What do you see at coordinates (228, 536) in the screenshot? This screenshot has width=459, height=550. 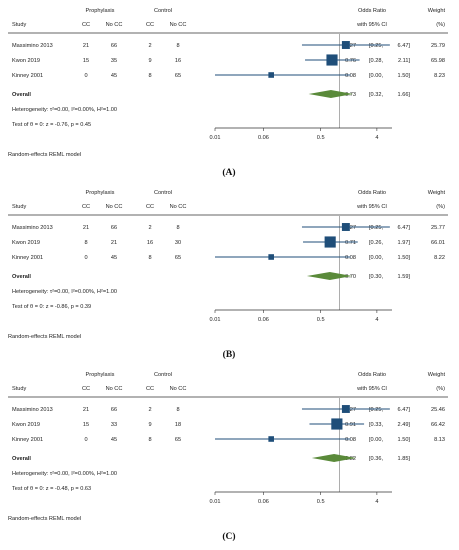 I see `panel-label: (C)` at bounding box center [228, 536].